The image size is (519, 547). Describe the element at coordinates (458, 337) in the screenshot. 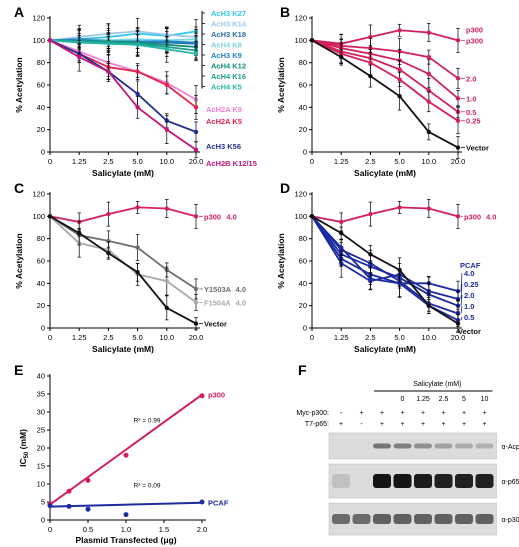

I see `x-tick-label: 20.0` at that location.